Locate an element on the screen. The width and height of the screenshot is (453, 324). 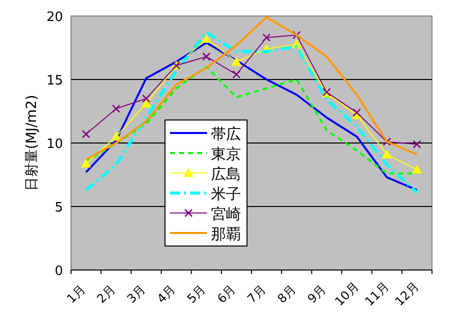
x-tick-label: 10月 is located at coordinates (347, 294).